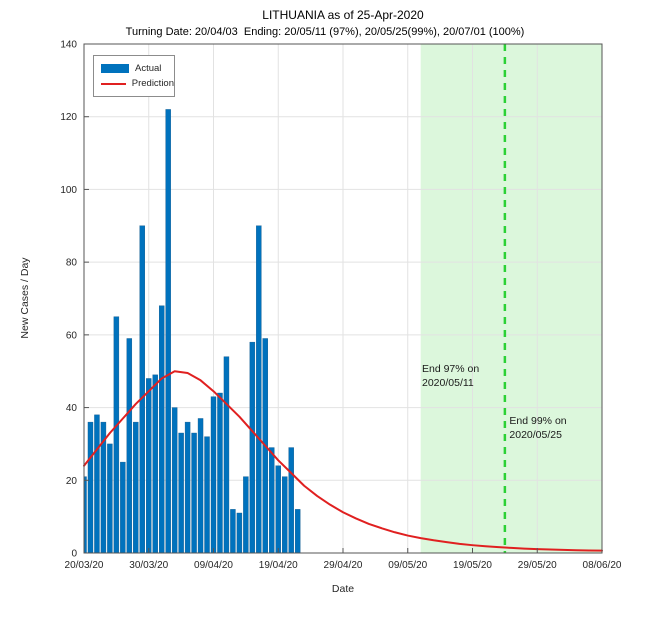  What do you see at coordinates (343, 15) in the screenshot?
I see `chart-title: LITHUANIA as of 25-Apr-2020` at bounding box center [343, 15].